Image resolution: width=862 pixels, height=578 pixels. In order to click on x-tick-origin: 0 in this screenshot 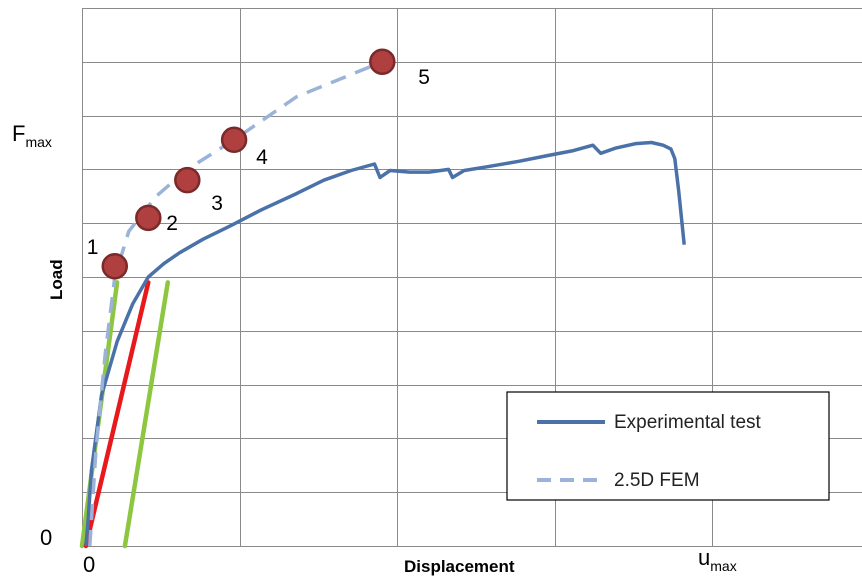, I will do `click(89, 564)`.